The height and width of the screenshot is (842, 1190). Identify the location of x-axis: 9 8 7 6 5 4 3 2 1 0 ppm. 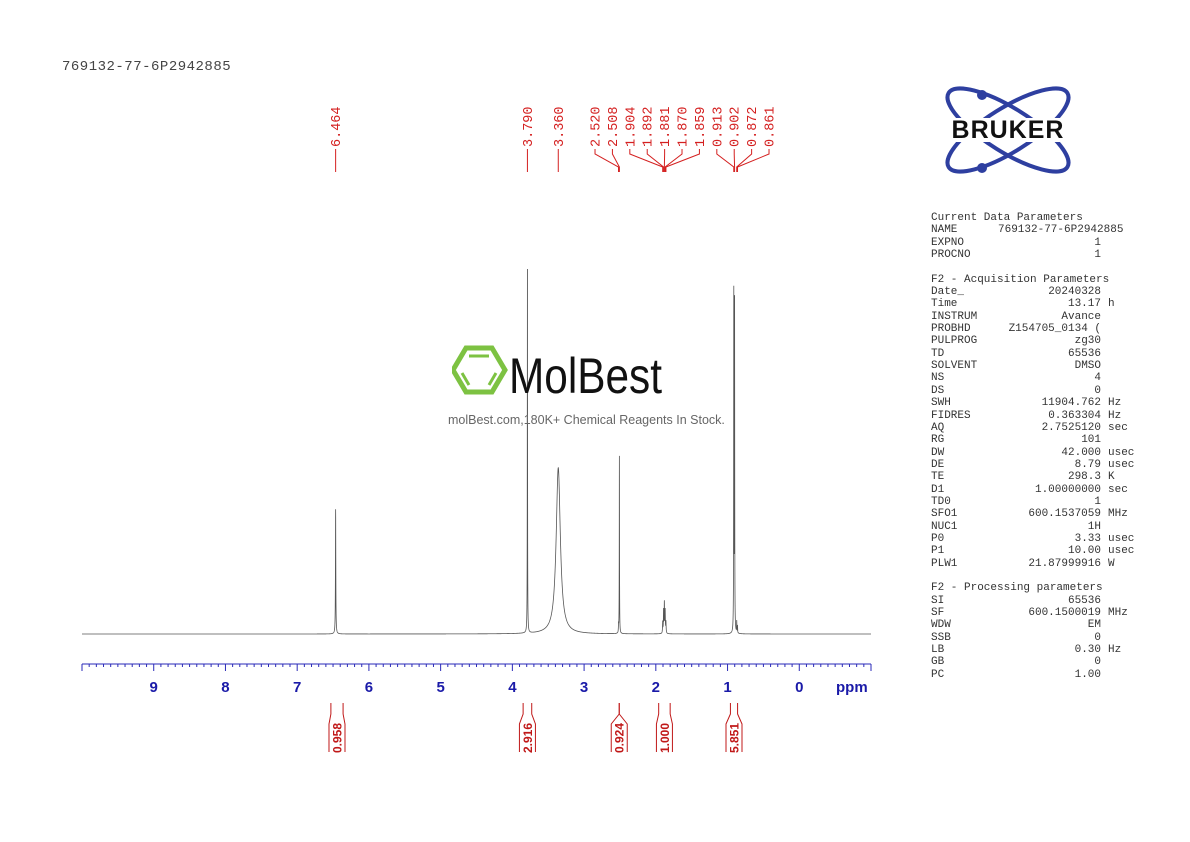
(476, 679).